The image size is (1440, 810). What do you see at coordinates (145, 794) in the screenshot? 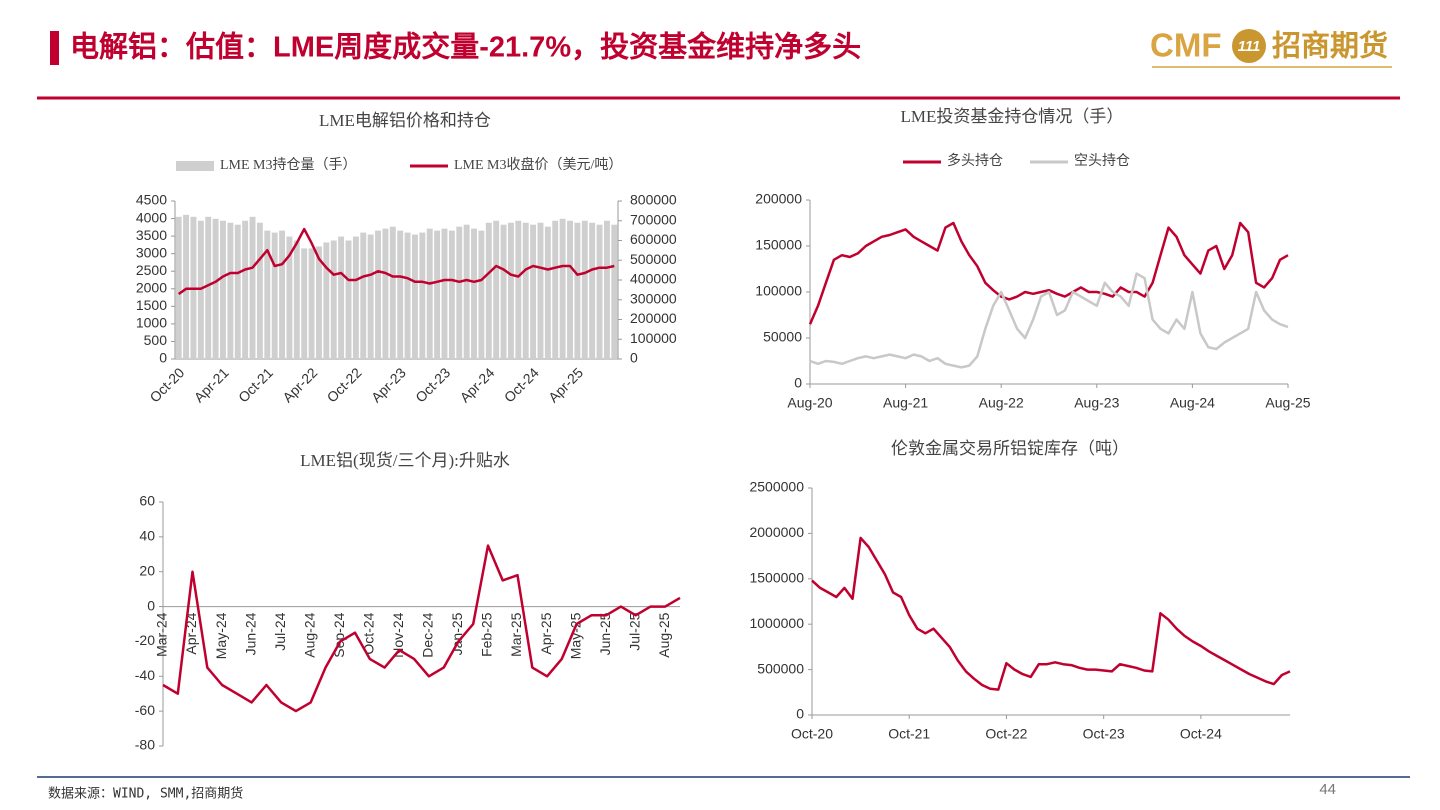
I see `source-note: 数据来源：WIND, SMM,招商期货` at bounding box center [145, 794].